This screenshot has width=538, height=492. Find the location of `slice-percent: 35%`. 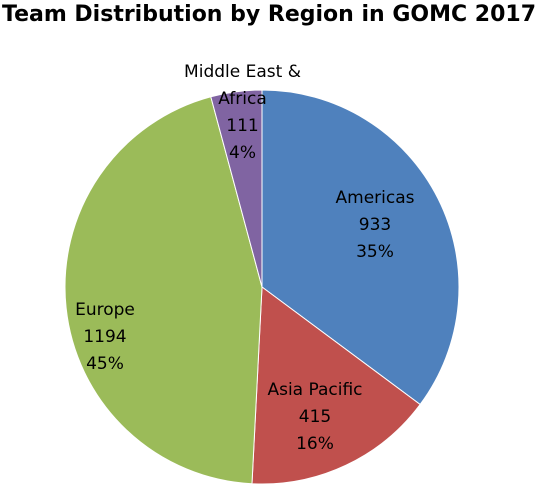

slice-percent: 35% is located at coordinates (375, 252).